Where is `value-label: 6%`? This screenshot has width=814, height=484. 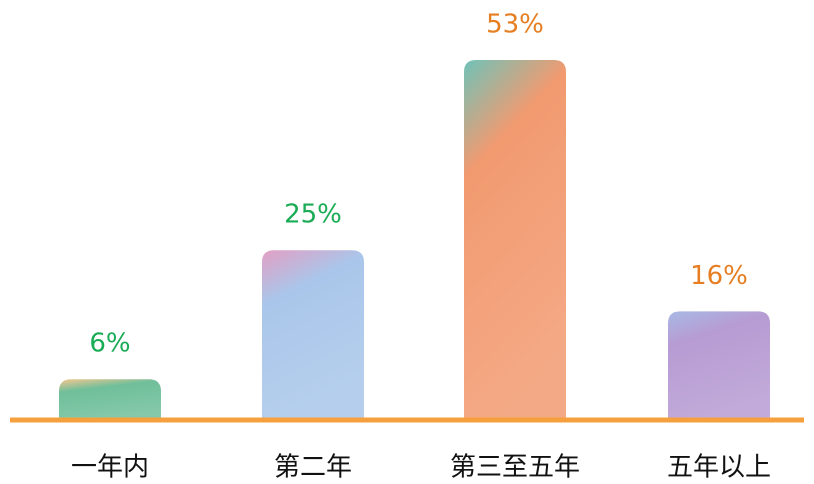 value-label: 6% is located at coordinates (109, 344).